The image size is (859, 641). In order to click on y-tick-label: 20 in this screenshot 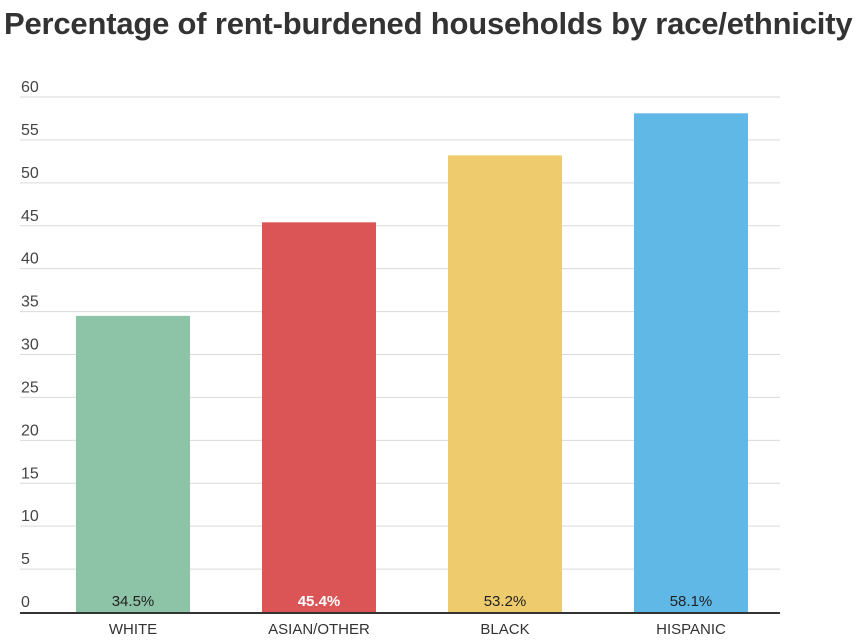, I will do `click(30, 430)`.